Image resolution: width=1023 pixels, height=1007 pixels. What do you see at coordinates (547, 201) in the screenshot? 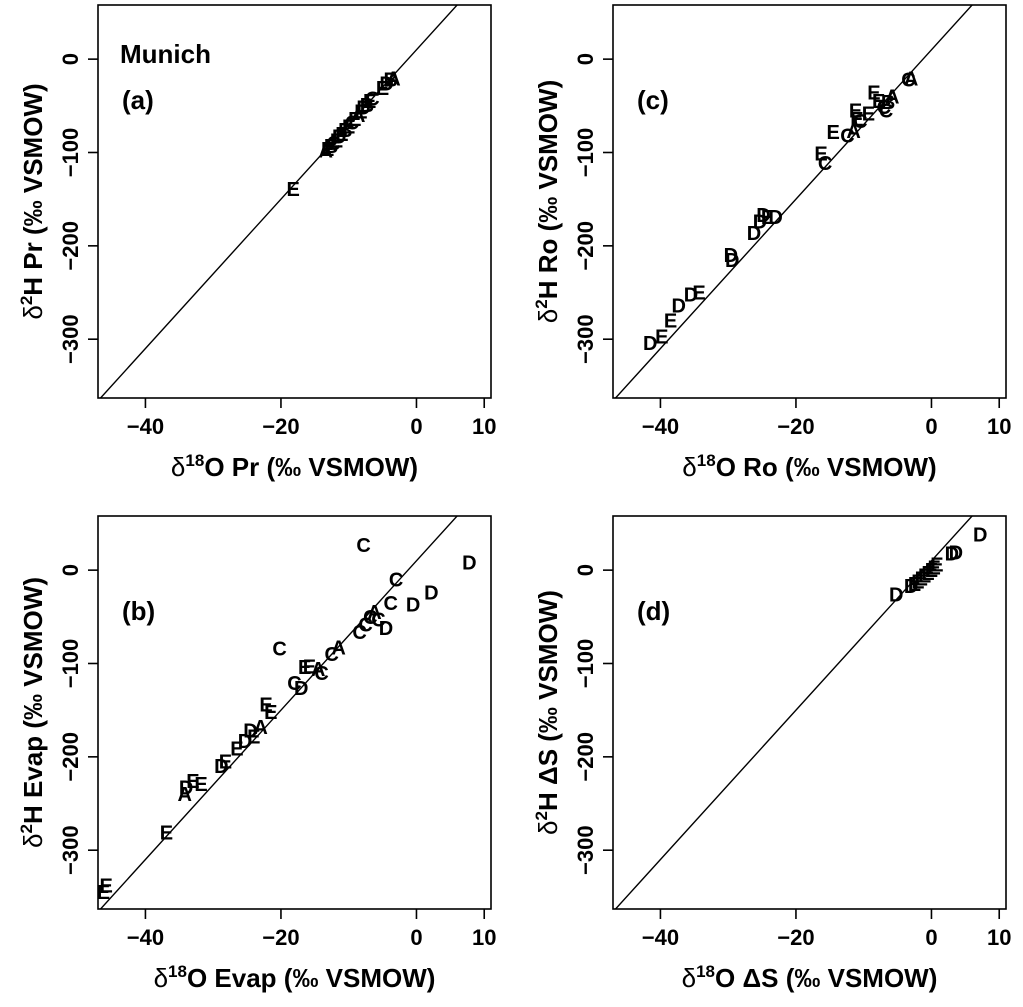
I see `y-axis-title: δ2H Ro (‰ VSMOW)` at bounding box center [547, 201].